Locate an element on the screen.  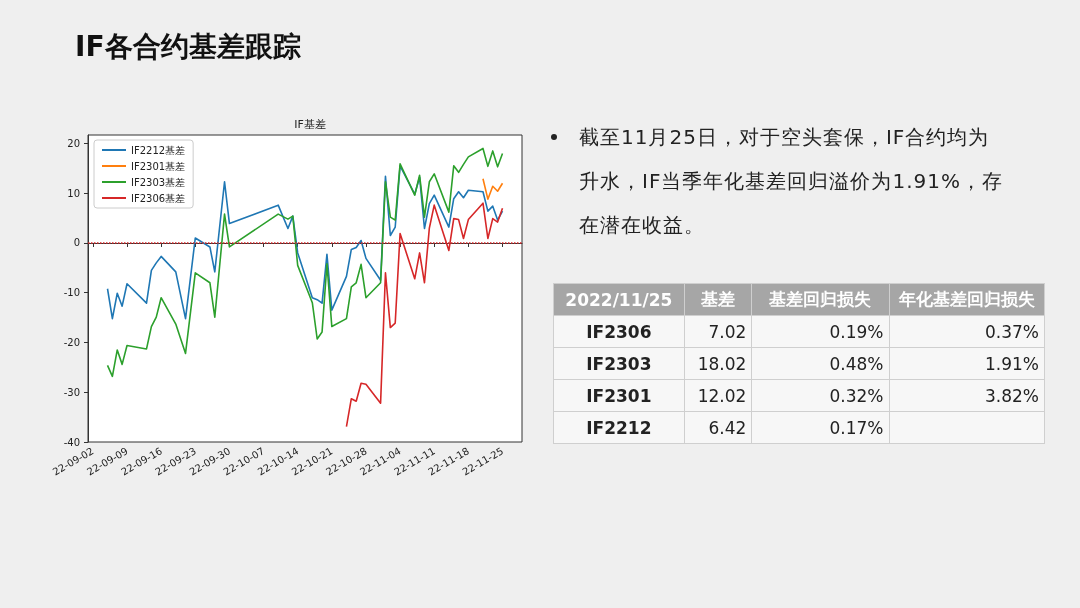
y-tick-label: -20 is located at coordinates (71, 342).